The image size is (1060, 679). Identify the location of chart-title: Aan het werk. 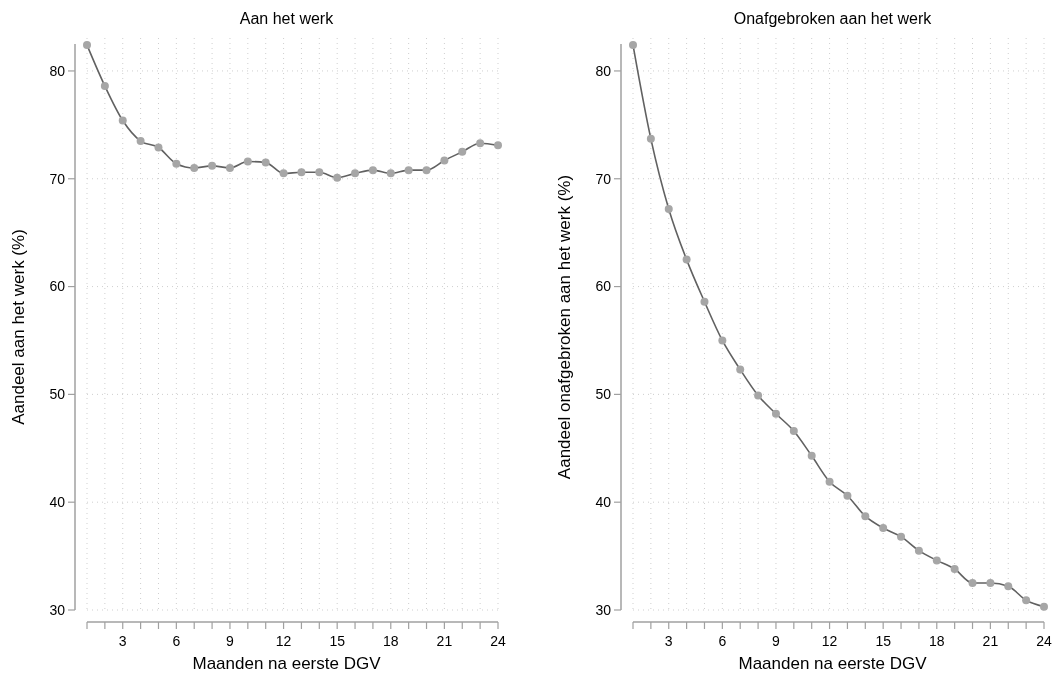
(287, 18).